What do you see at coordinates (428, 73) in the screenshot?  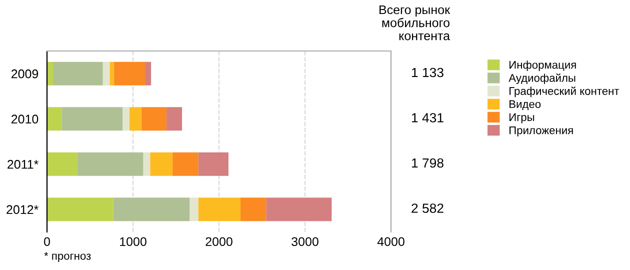 I see `text: 1 133` at bounding box center [428, 73].